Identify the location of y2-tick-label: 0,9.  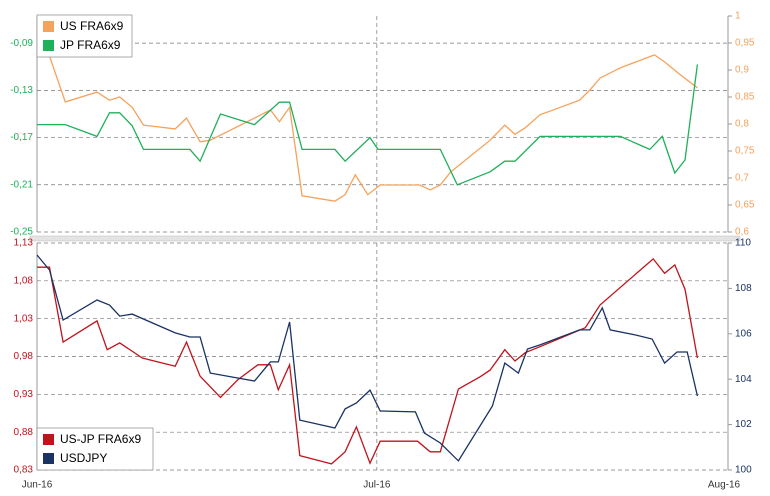
(742, 70).